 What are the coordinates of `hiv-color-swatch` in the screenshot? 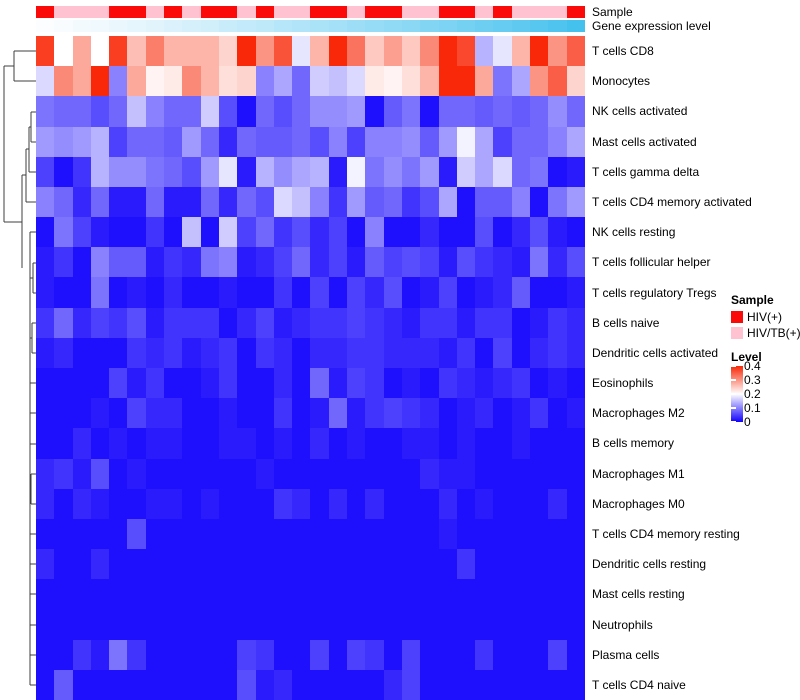 It's located at (737, 317).